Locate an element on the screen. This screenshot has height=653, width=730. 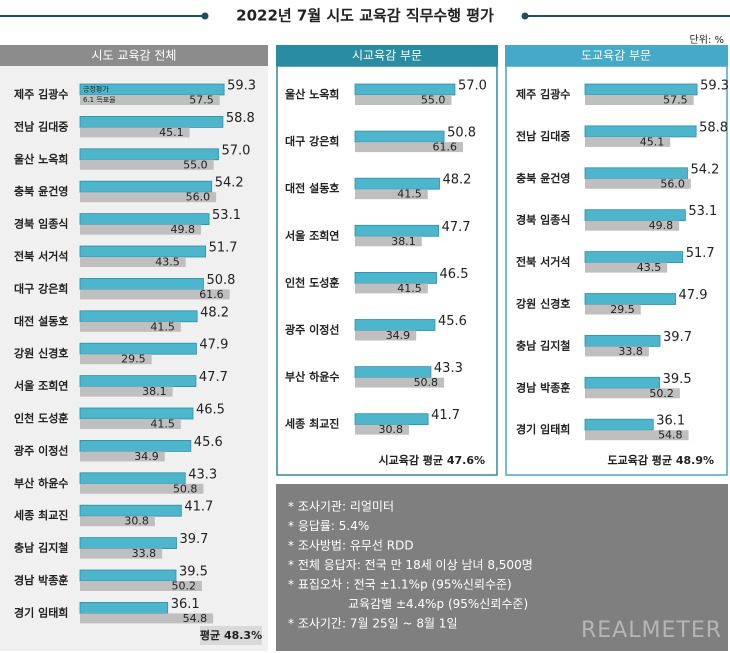
value-label: 51.7 is located at coordinates (700, 253).